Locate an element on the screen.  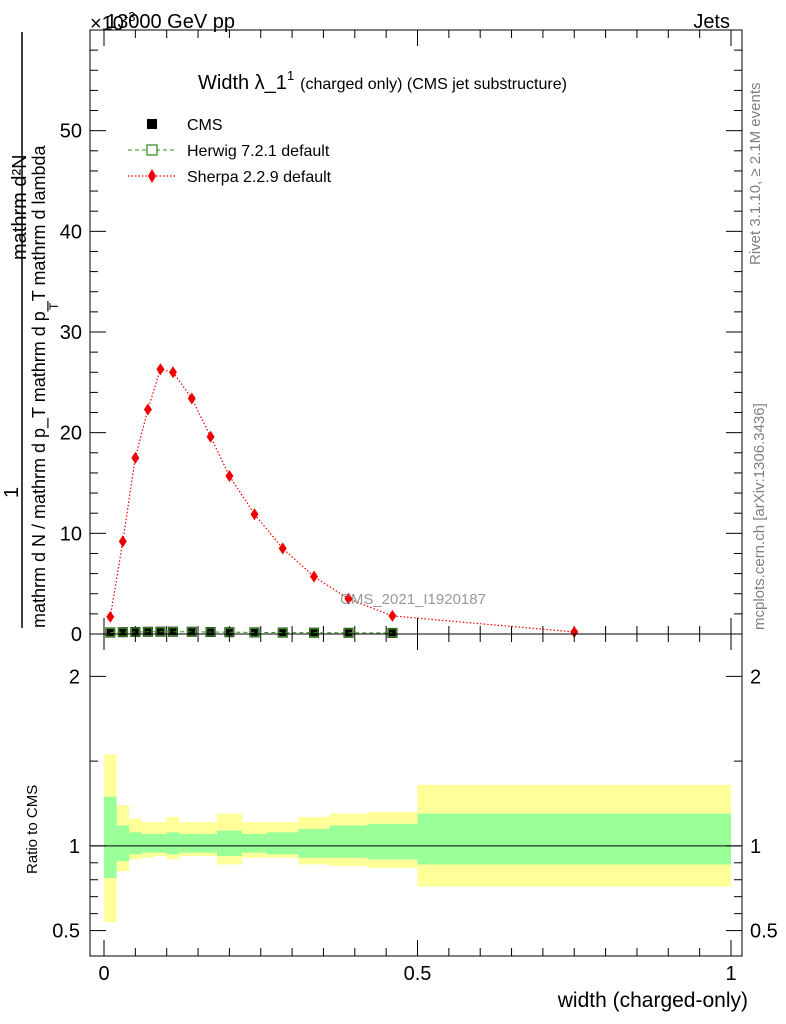
y-label-one: 1 is located at coordinates (12, 492).